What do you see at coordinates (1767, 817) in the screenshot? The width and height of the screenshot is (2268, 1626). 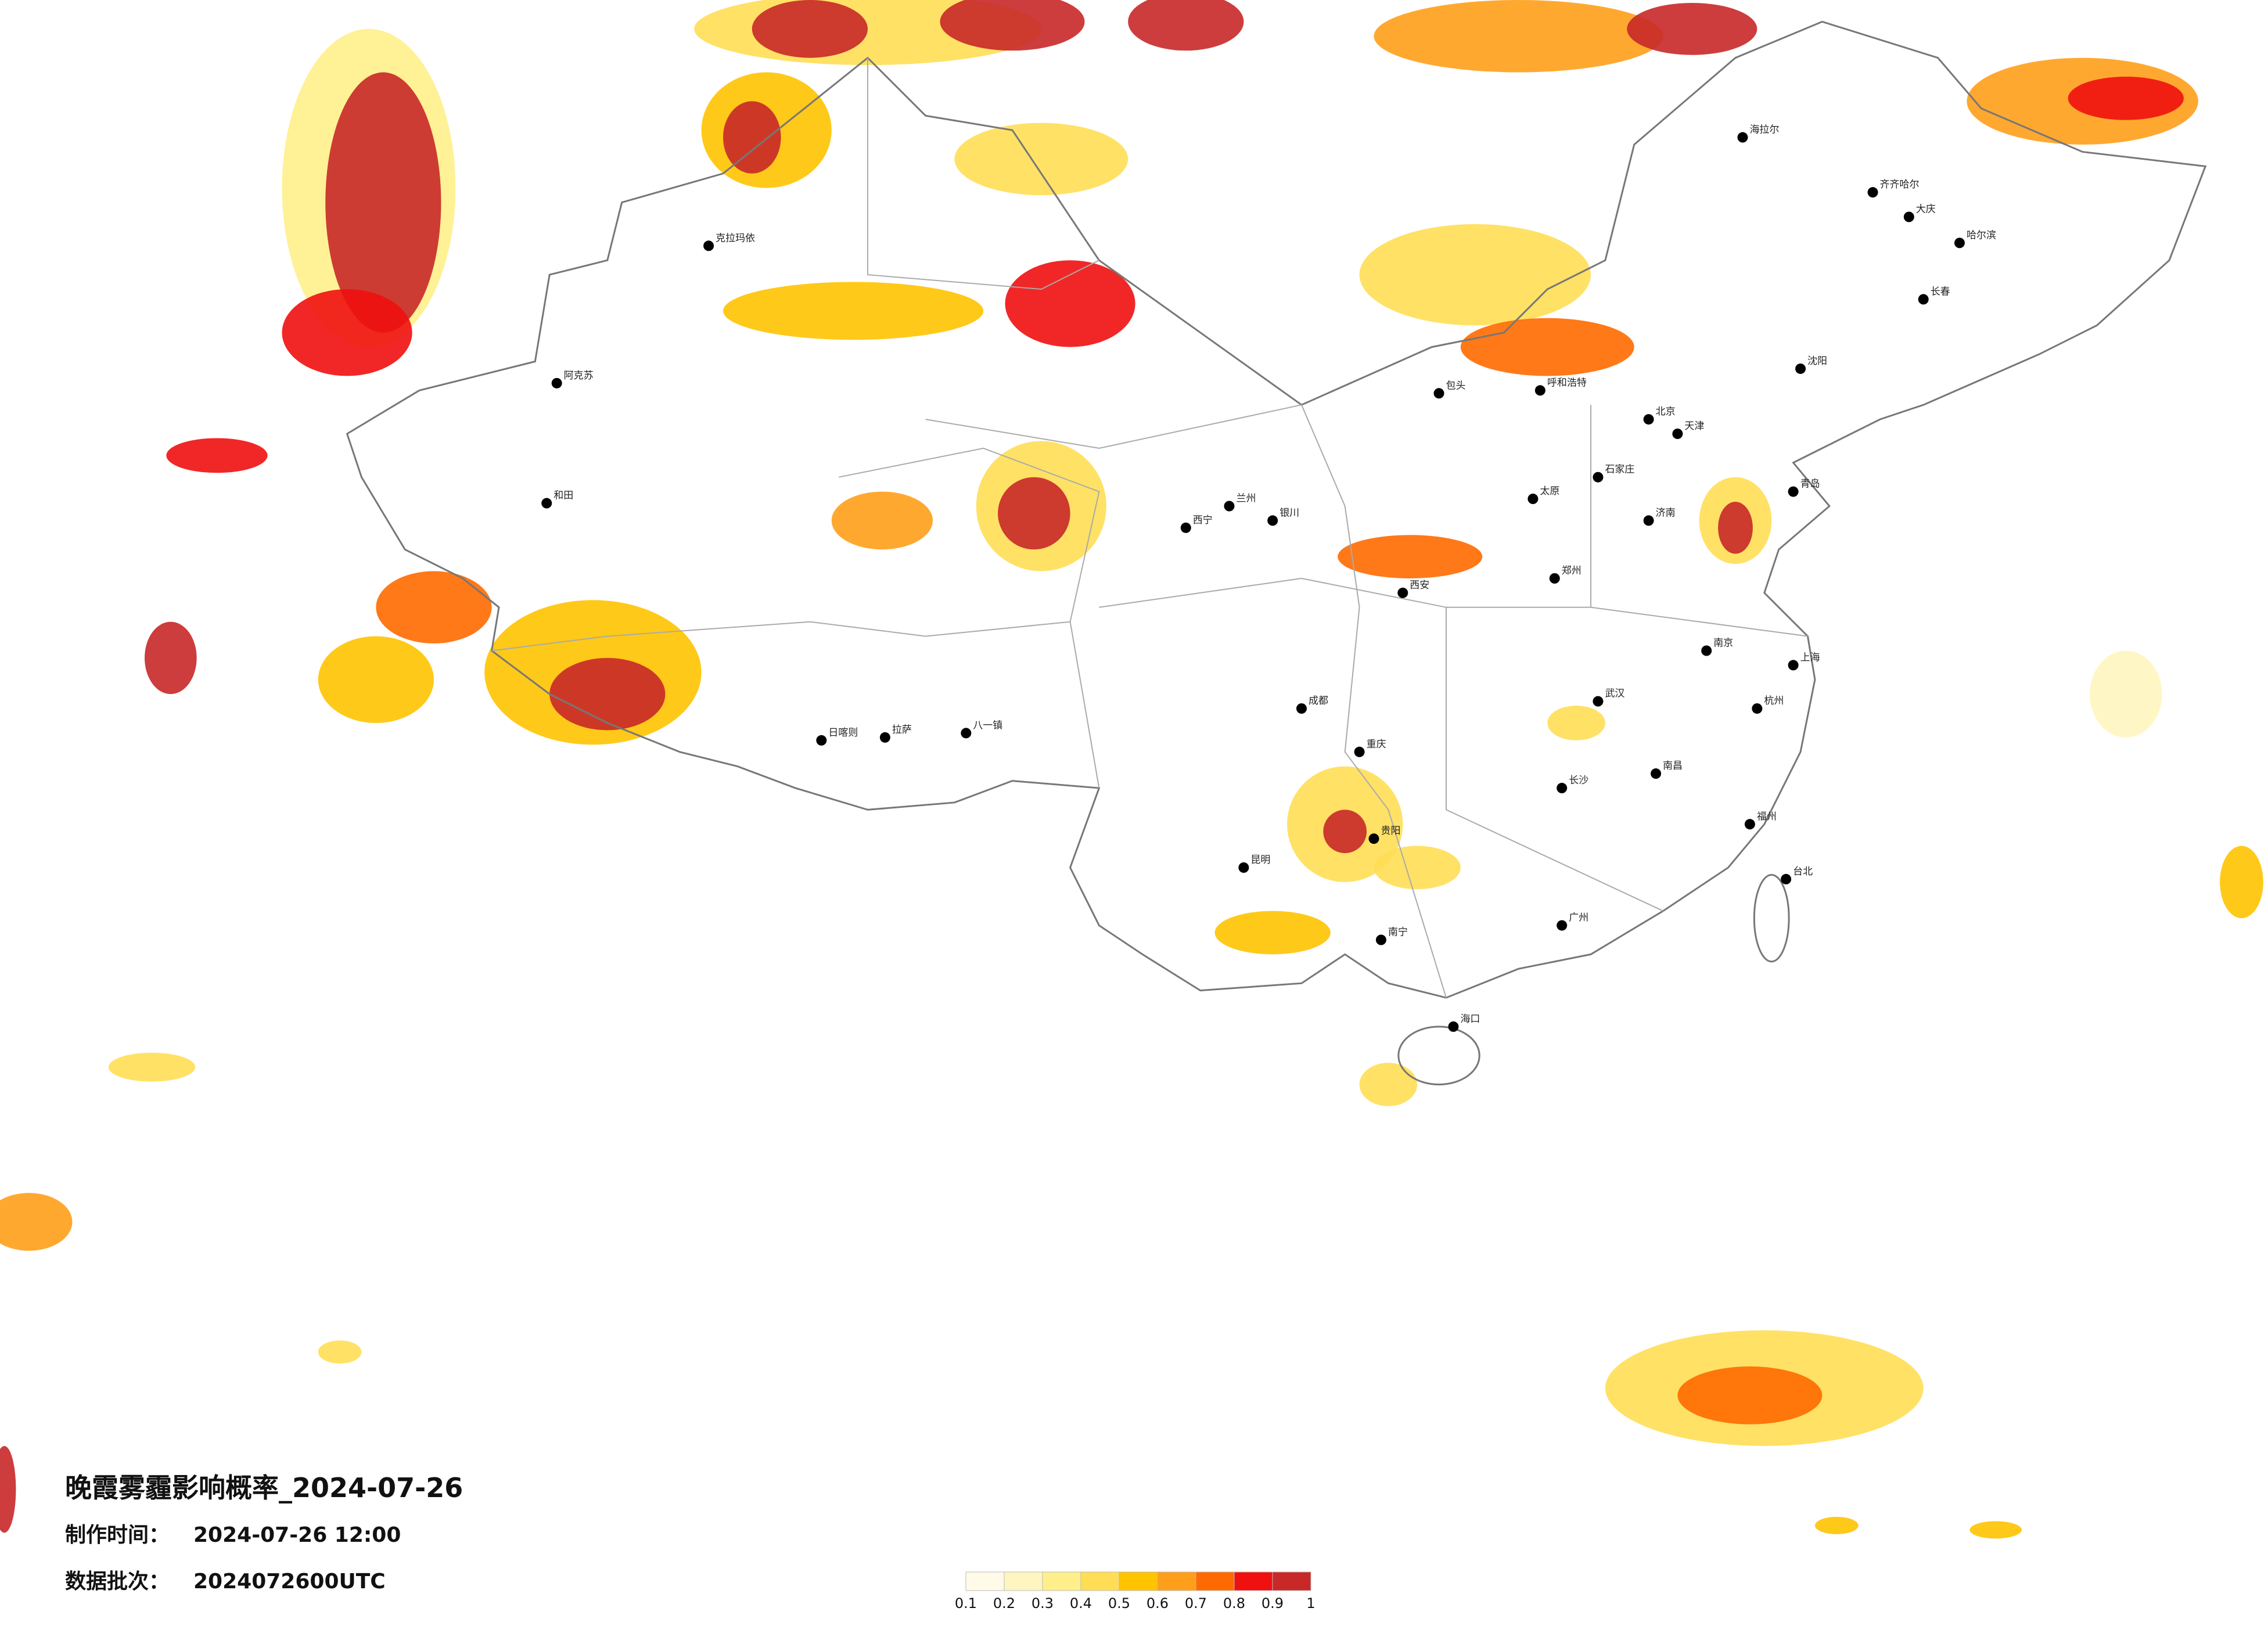 I see `city-label: 福州` at bounding box center [1767, 817].